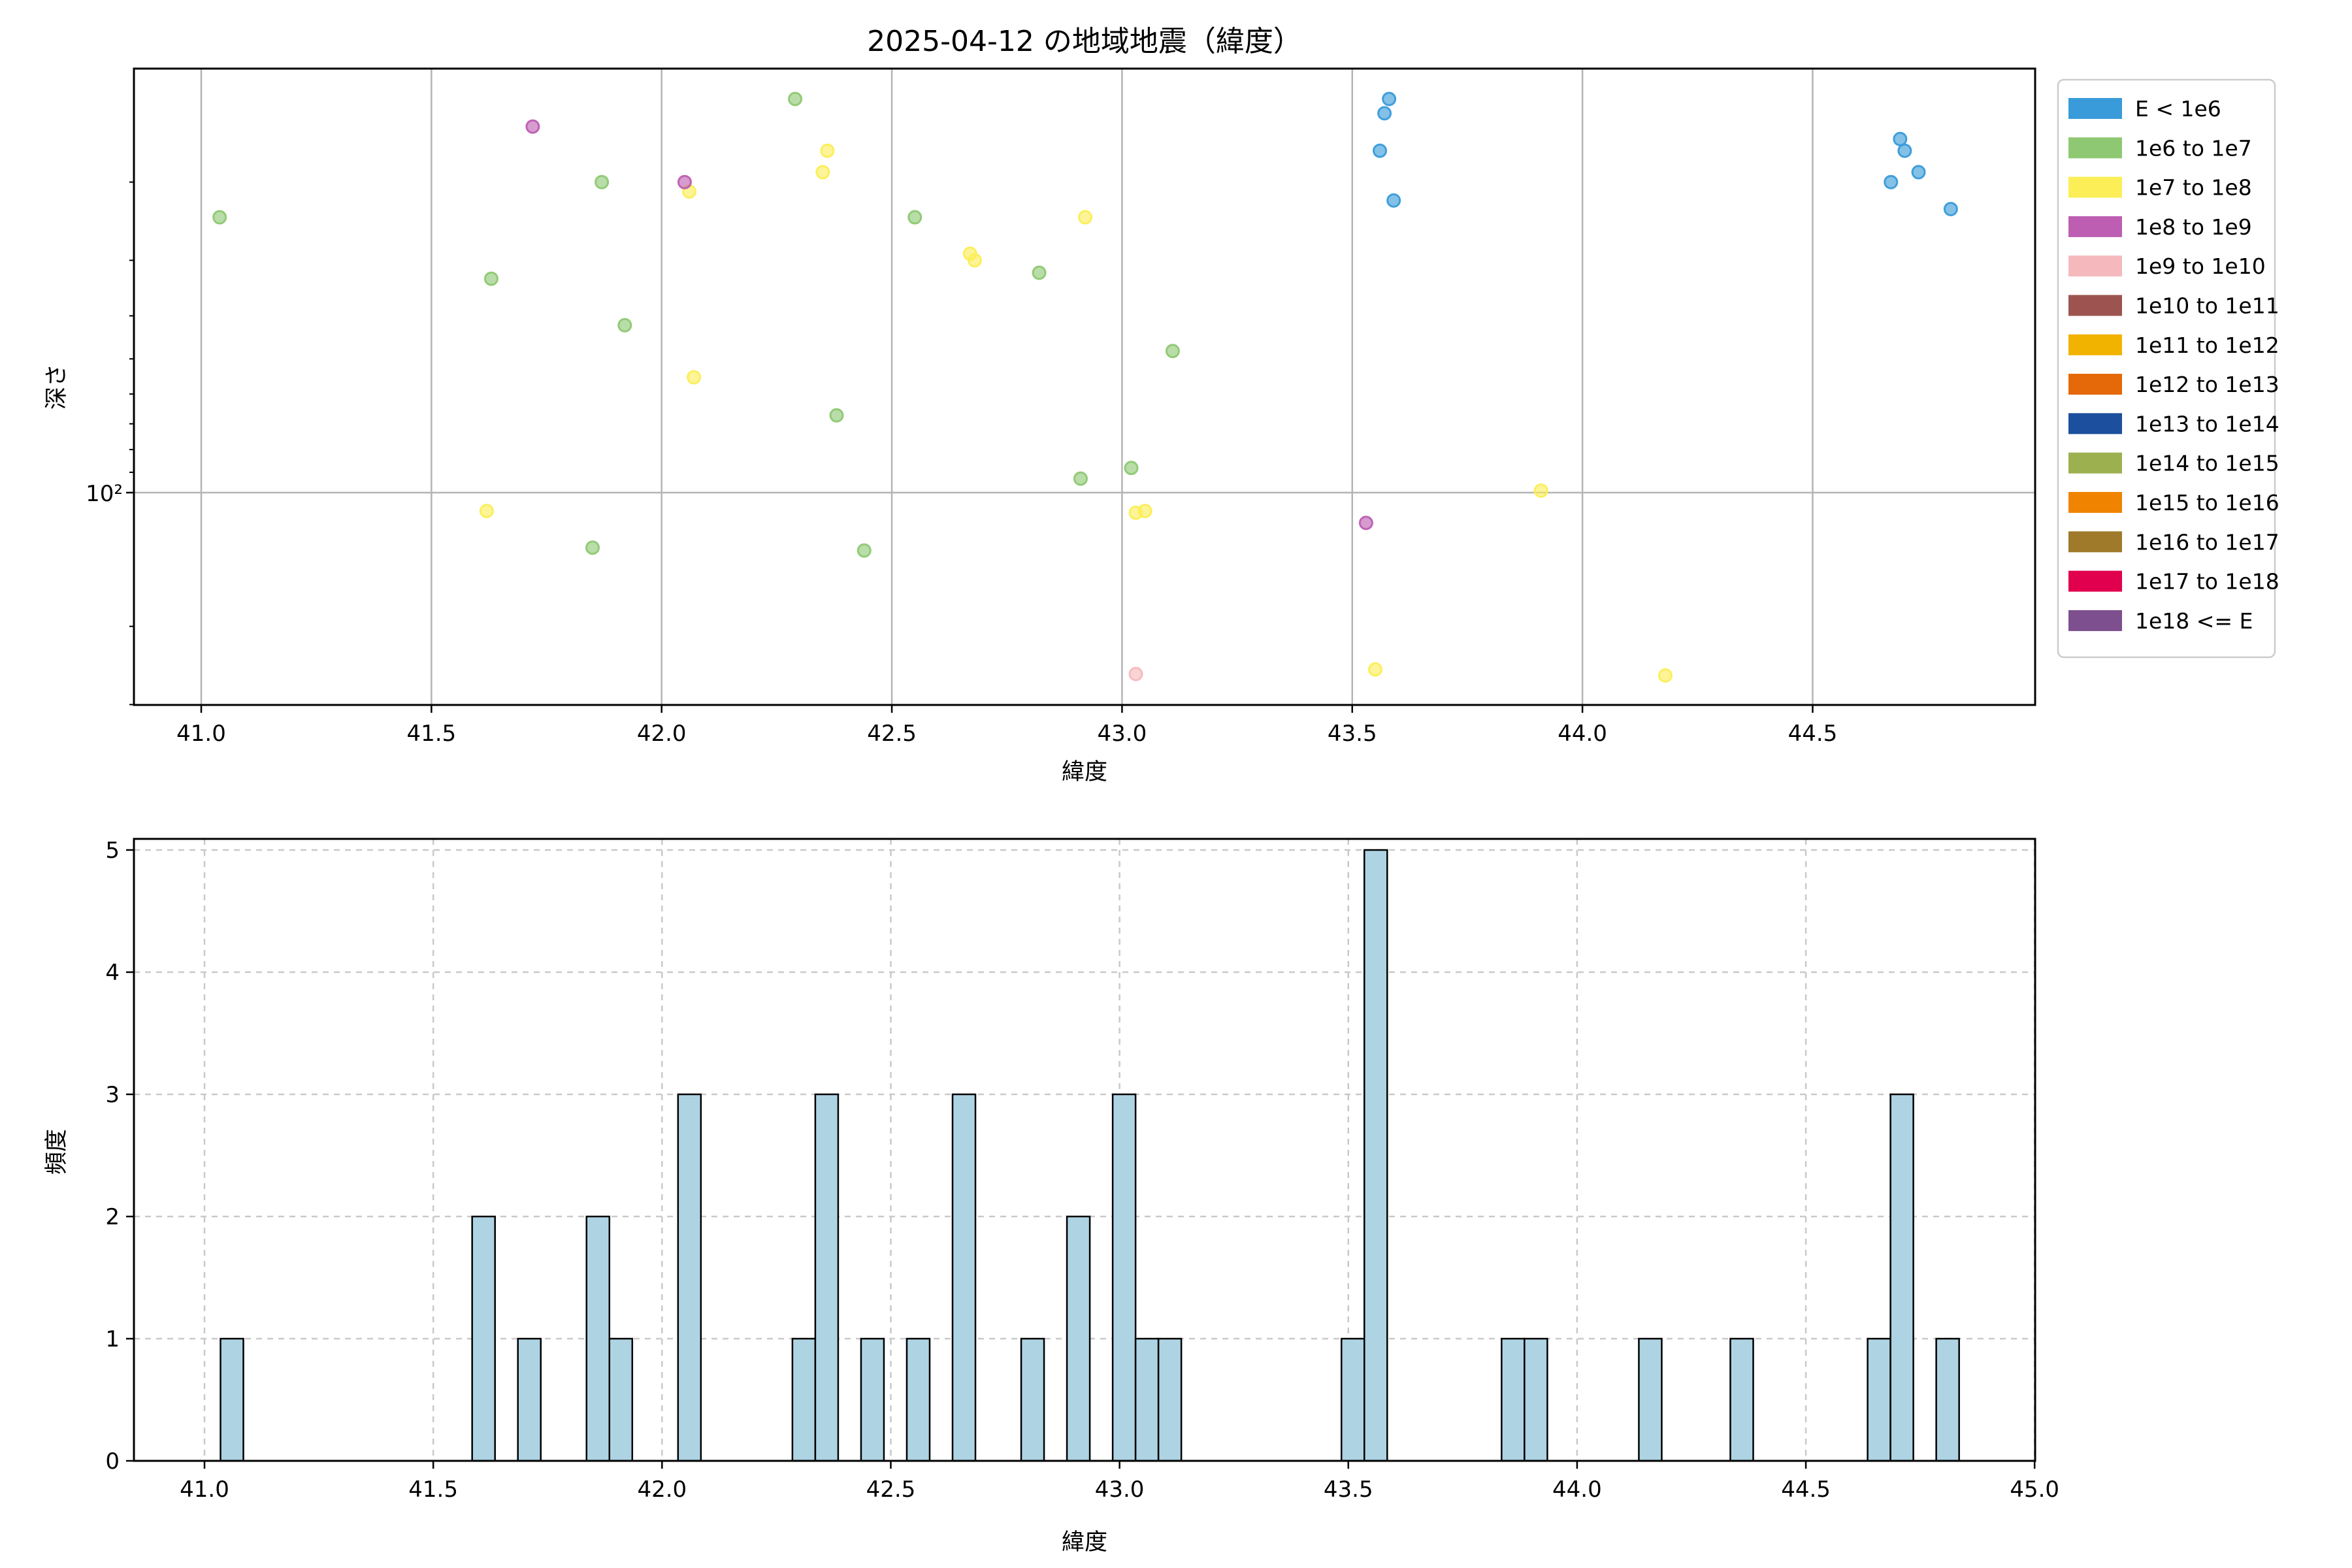  Describe the element at coordinates (2207, 582) in the screenshot. I see `legend-item-label: 1e17 to 1e18` at that location.